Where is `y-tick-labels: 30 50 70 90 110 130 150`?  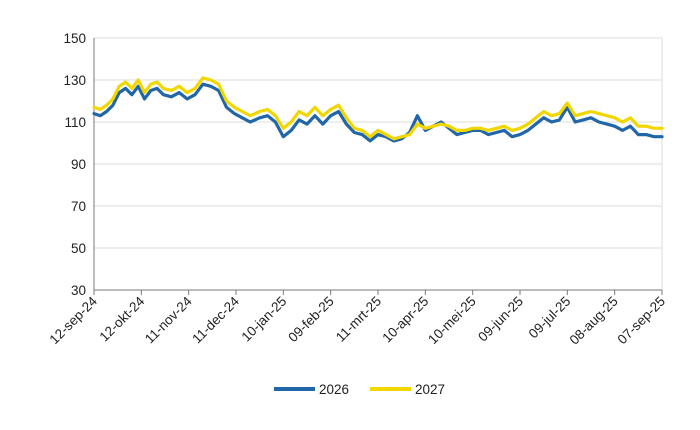
y-tick-labels: 30 50 70 90 110 130 150 is located at coordinates (74, 164).